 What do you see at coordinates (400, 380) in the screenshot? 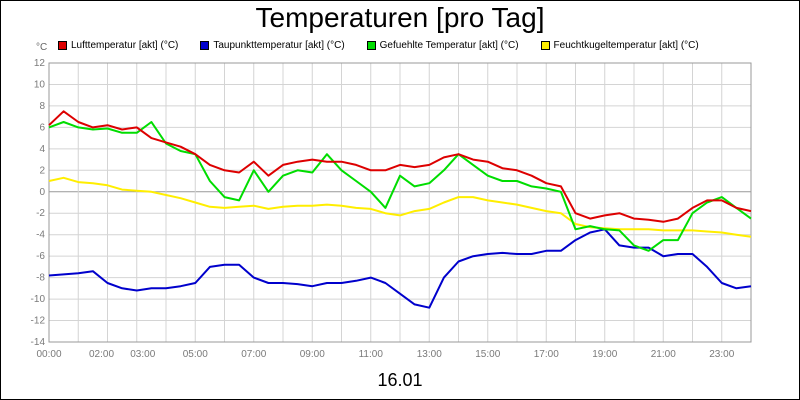
I see `date-label: 16.01` at bounding box center [400, 380].